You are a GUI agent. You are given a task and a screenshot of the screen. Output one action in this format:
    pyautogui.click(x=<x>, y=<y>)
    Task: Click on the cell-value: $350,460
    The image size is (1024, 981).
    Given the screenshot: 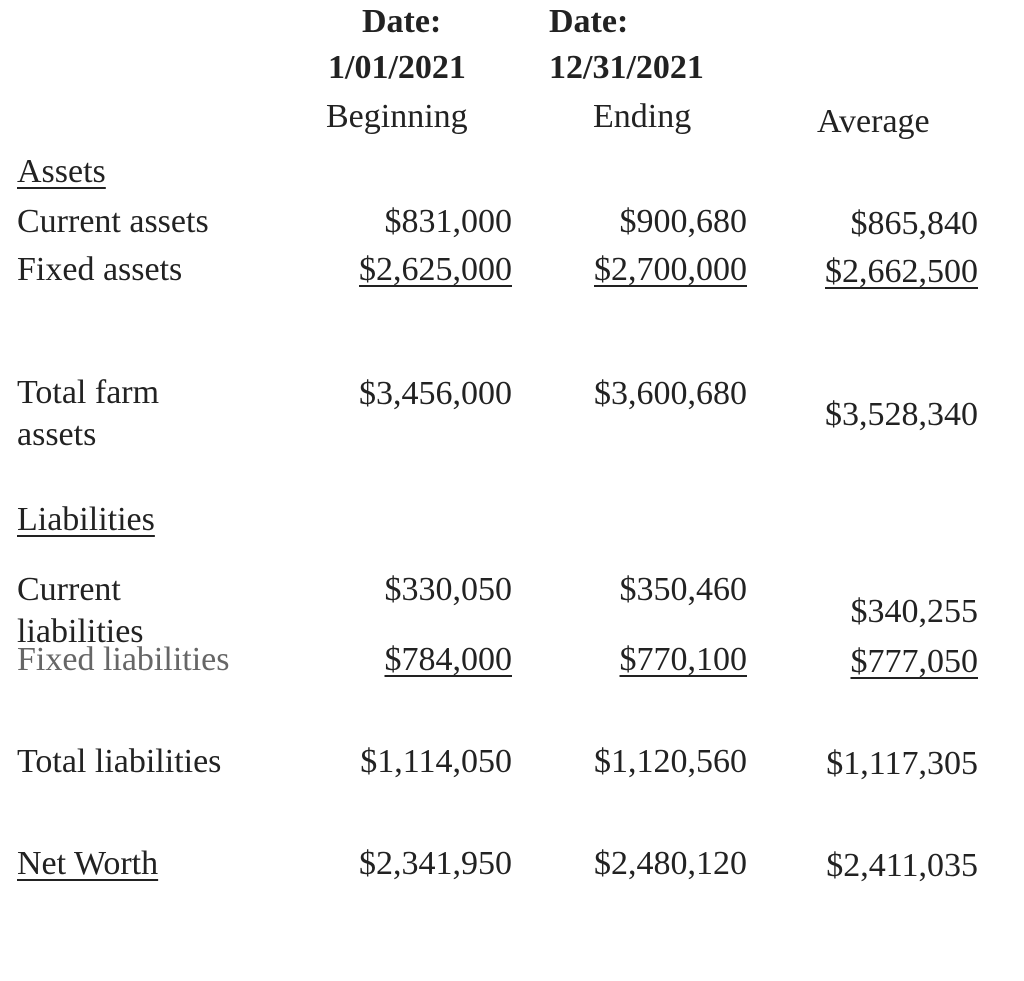 What is the action you would take?
    pyautogui.click(x=683, y=589)
    